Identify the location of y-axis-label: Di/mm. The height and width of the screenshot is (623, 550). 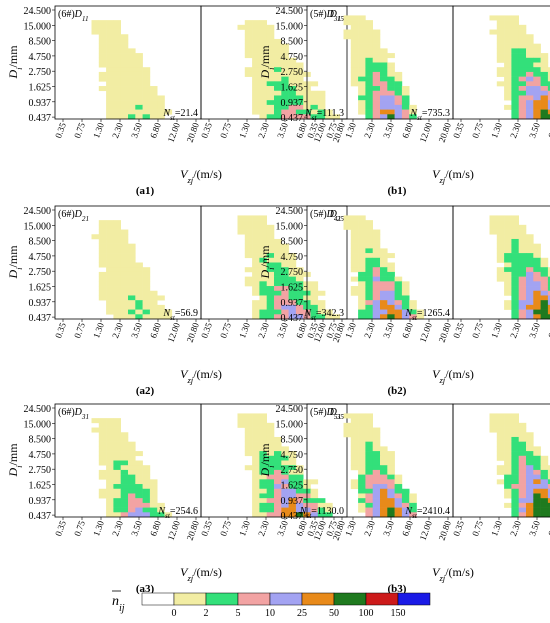
(267, 262).